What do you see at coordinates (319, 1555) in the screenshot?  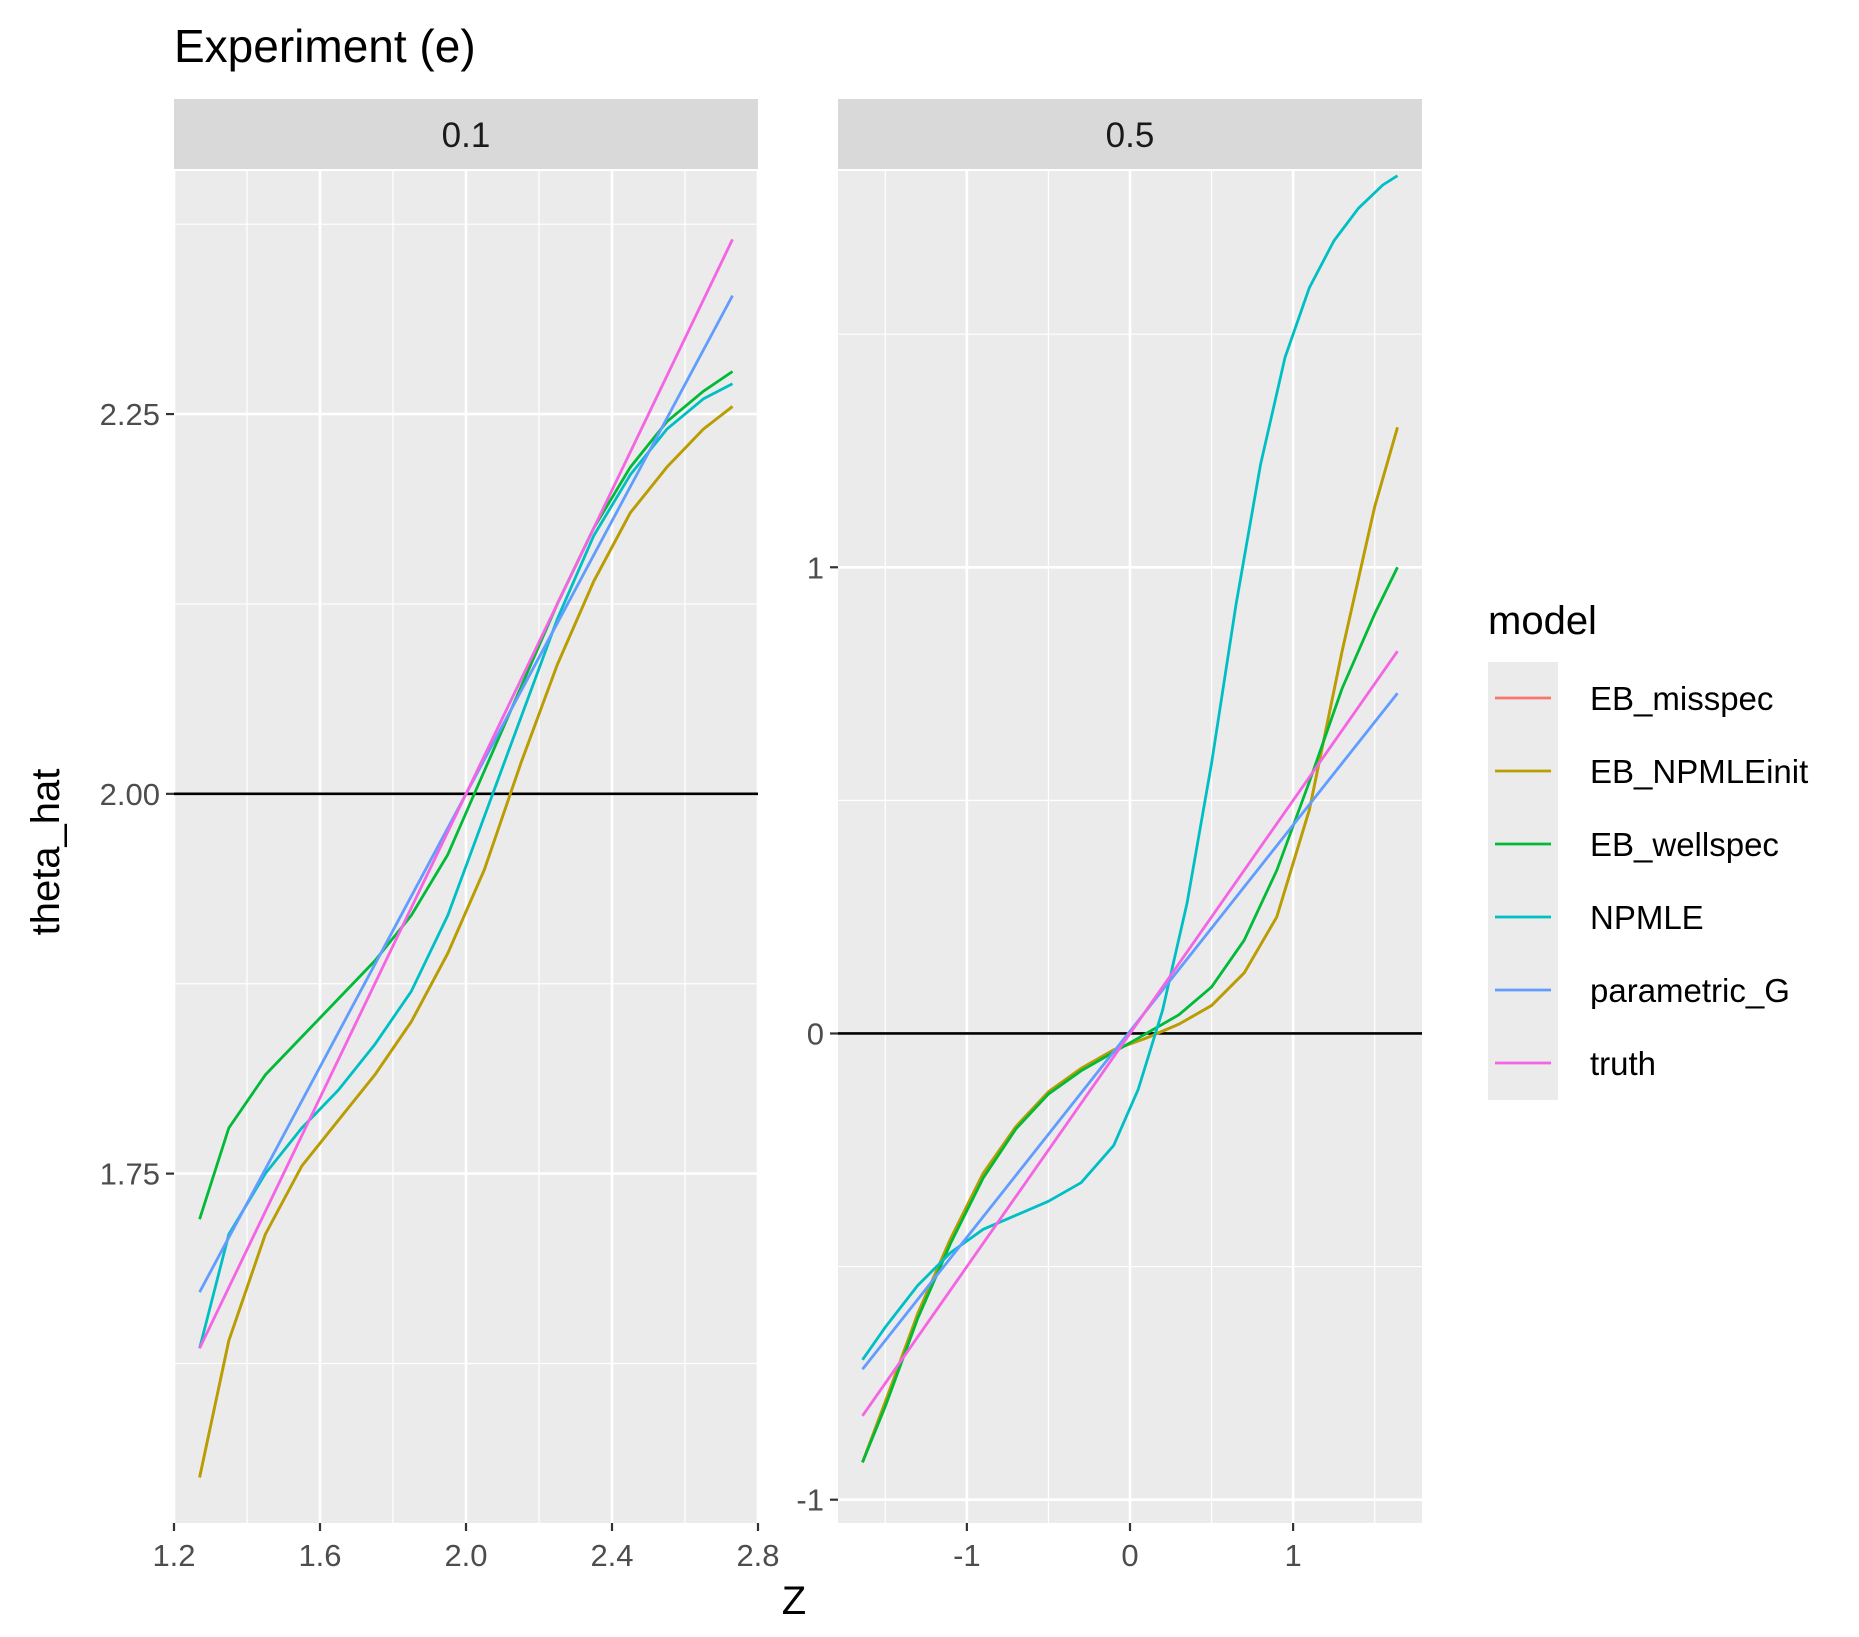 I see `x-tick-label: 1.6` at bounding box center [319, 1555].